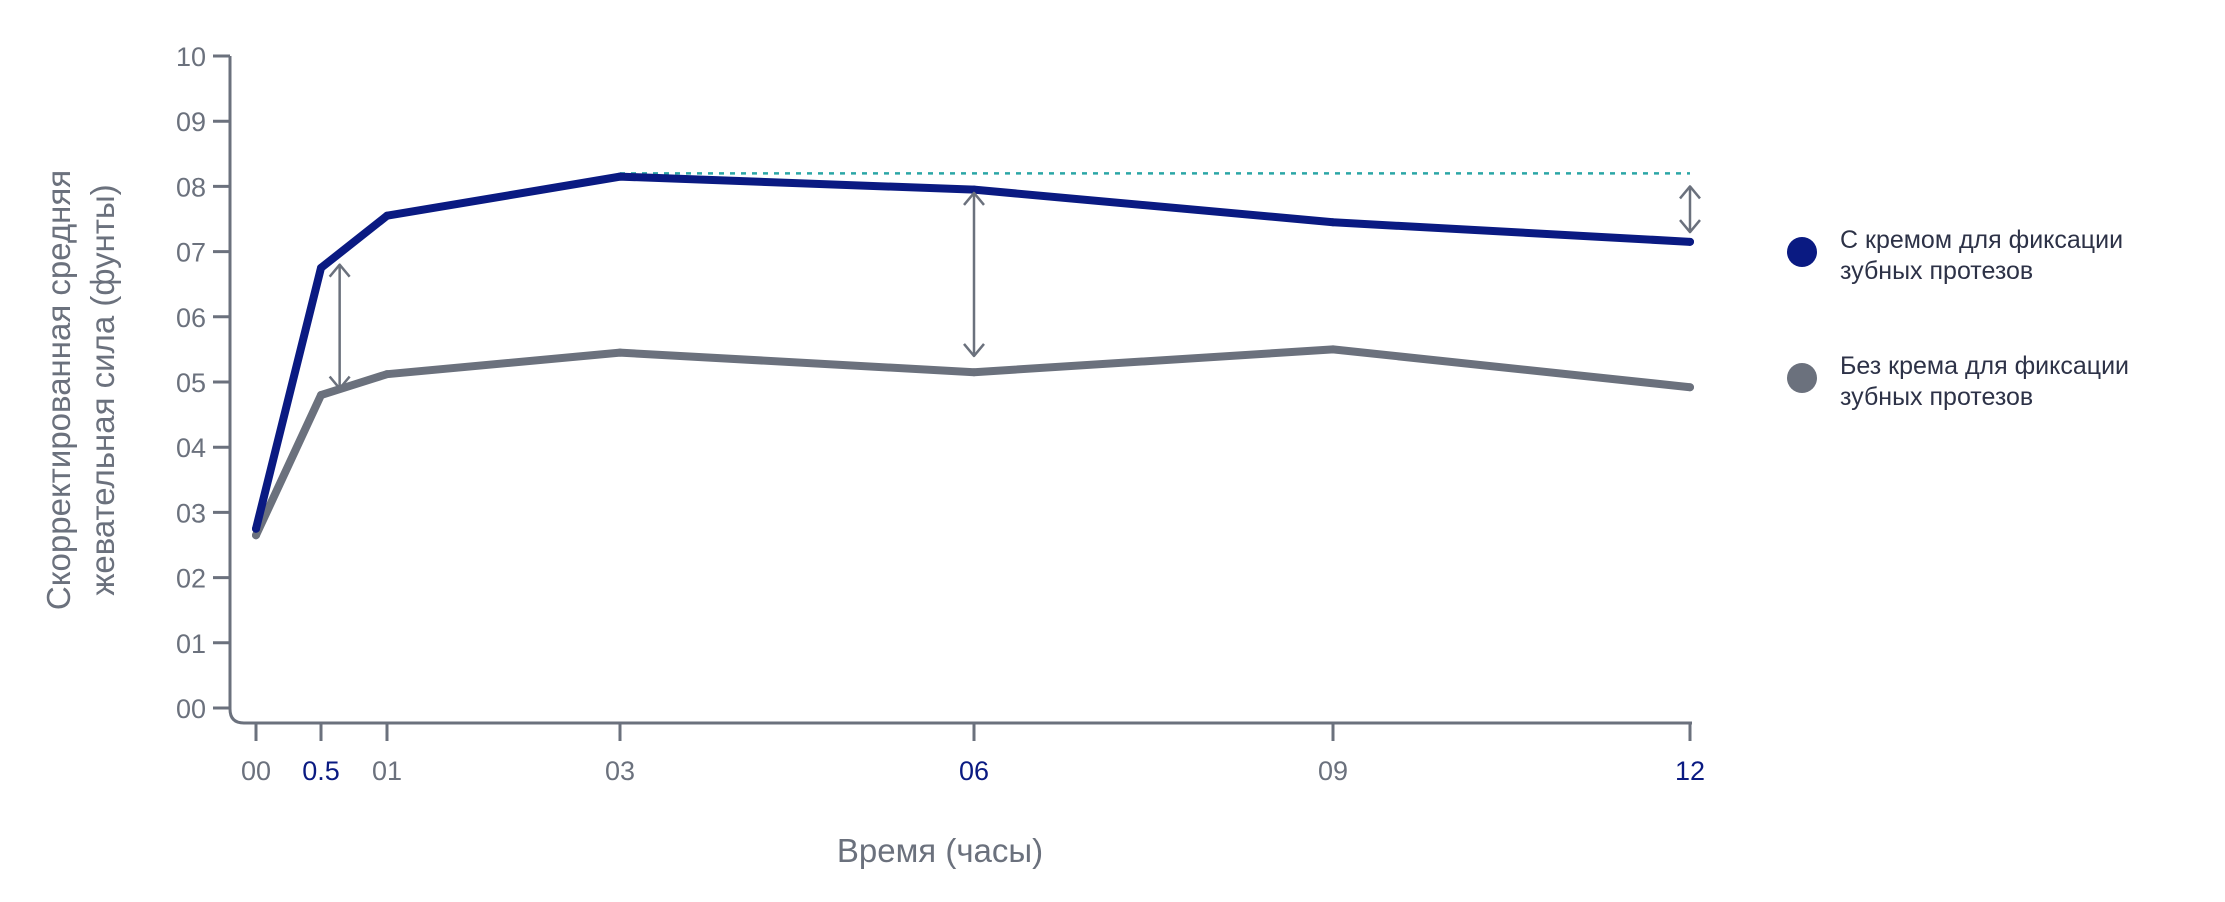 This screenshot has width=2225, height=902. I want to click on y-tick-label: 04, so click(191, 448).